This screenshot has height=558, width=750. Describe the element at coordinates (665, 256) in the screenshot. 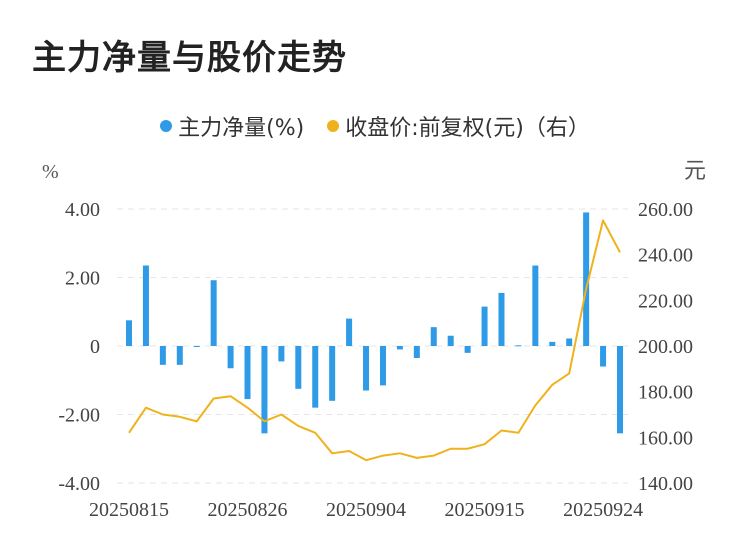

I see `right-tick-label: 240.00` at that location.